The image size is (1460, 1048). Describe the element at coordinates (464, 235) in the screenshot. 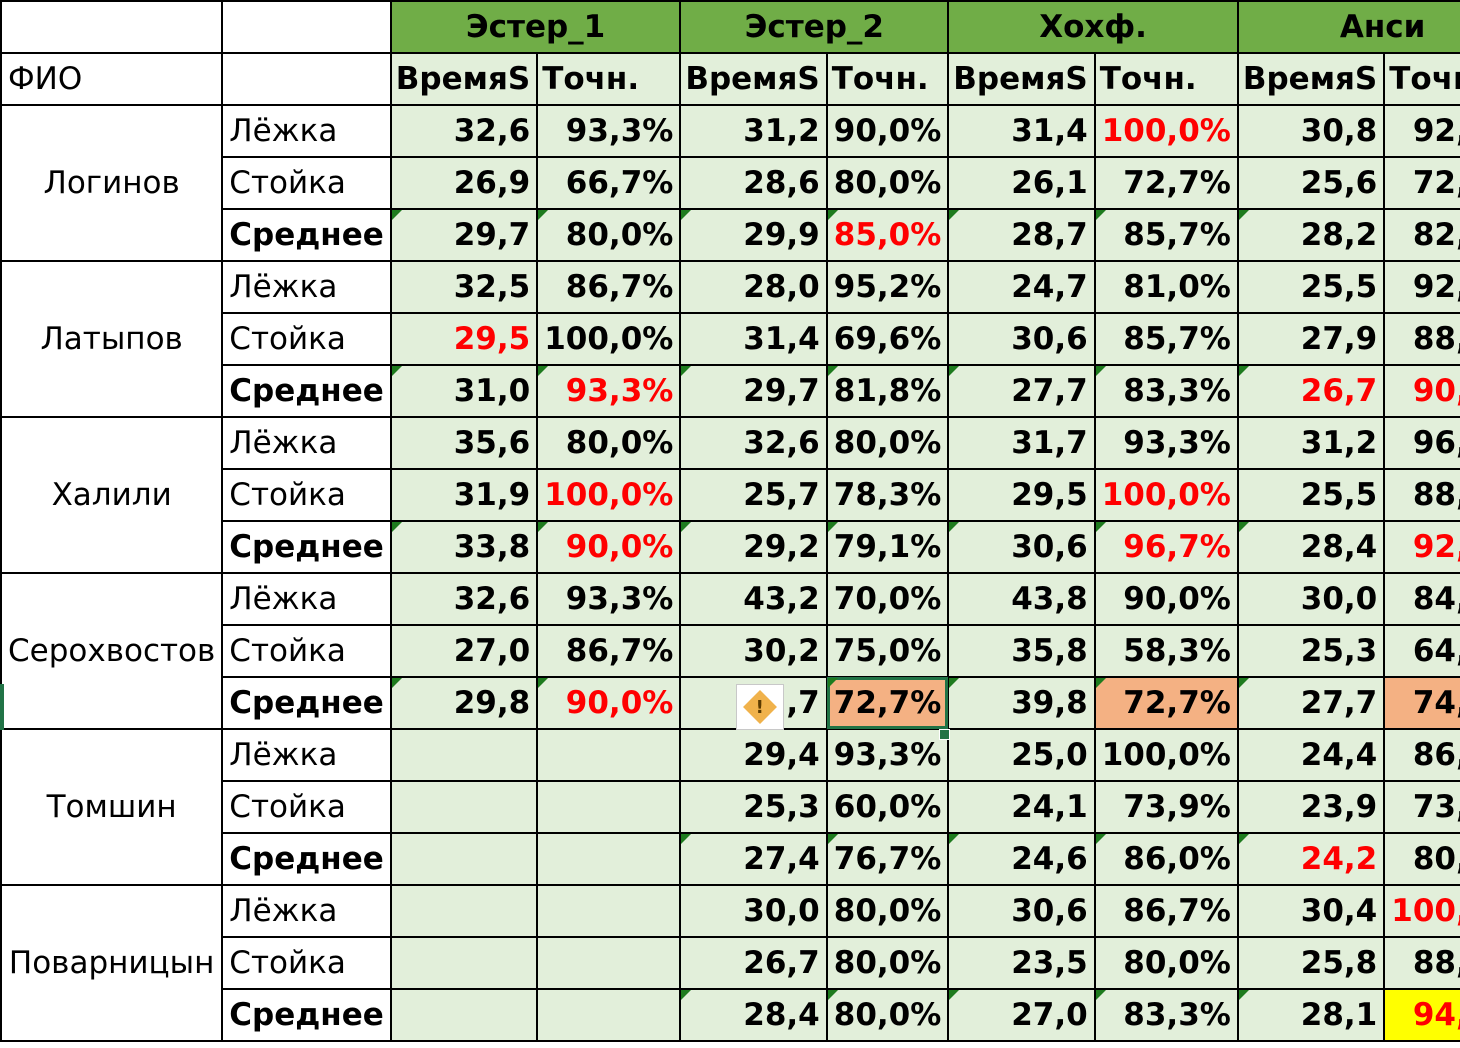

I see `data-cell: 29,7` at that location.